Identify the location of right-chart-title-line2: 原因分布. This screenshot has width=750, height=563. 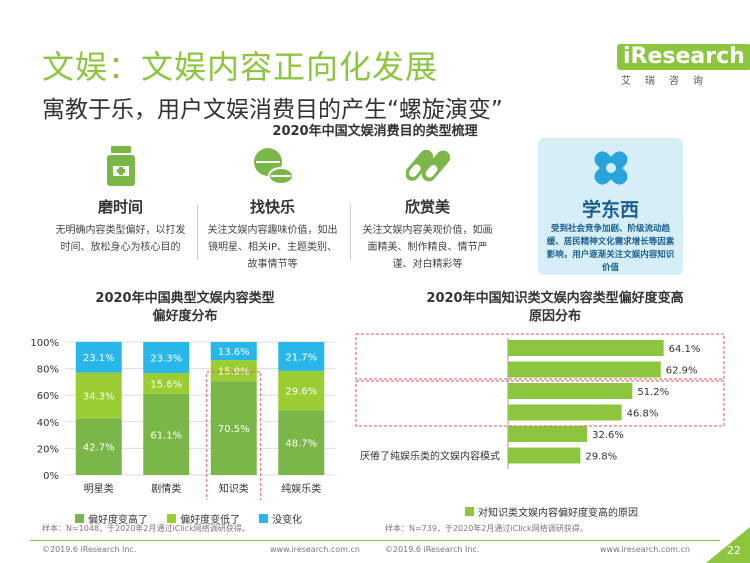
(554, 316).